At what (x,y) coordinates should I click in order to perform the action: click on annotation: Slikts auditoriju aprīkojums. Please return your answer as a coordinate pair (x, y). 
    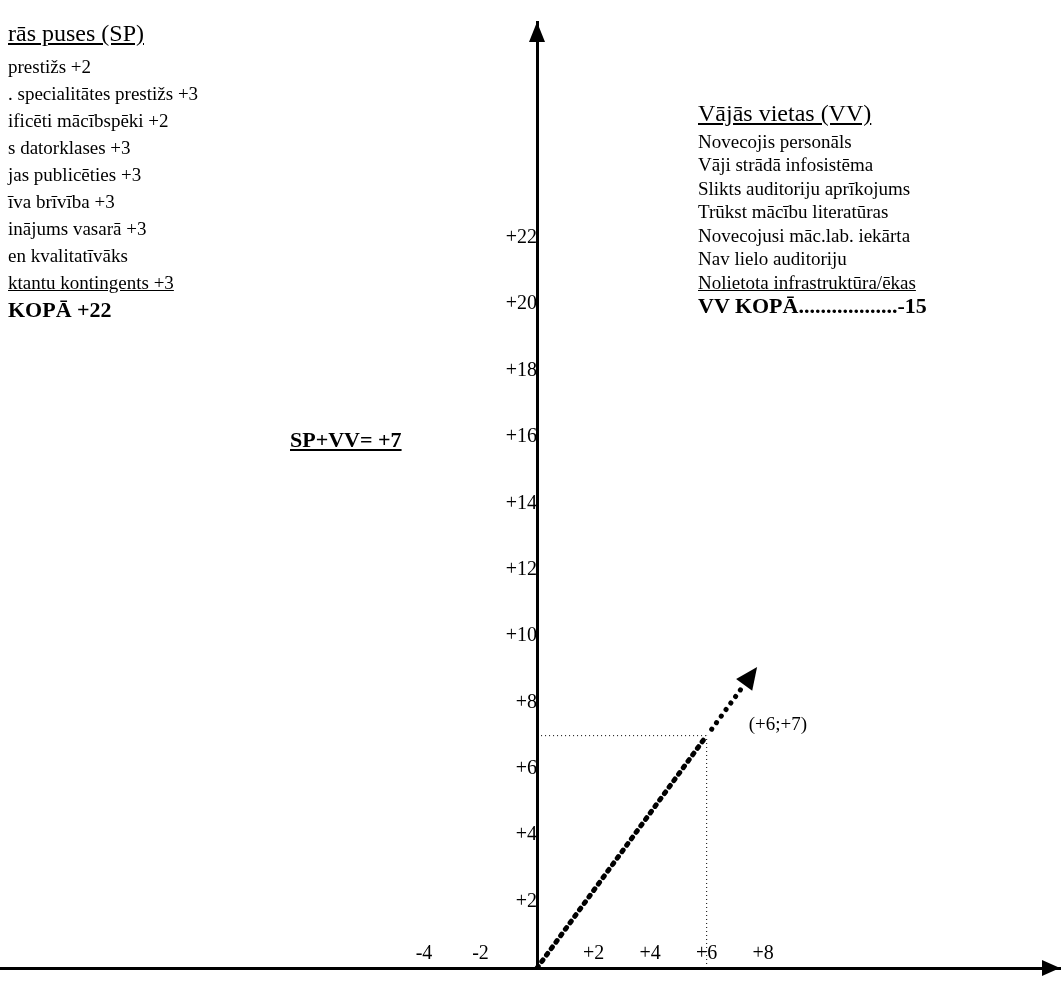
    Looking at the image, I should click on (804, 188).